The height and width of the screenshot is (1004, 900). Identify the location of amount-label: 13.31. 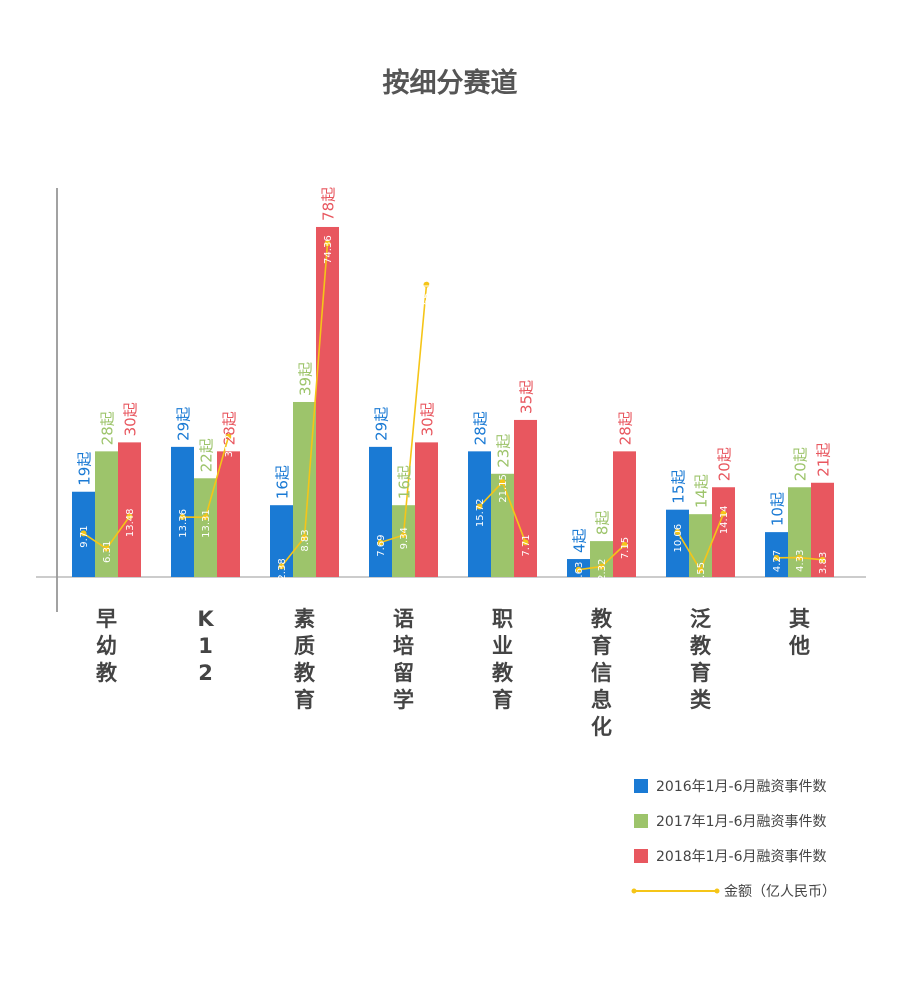
(206, 523).